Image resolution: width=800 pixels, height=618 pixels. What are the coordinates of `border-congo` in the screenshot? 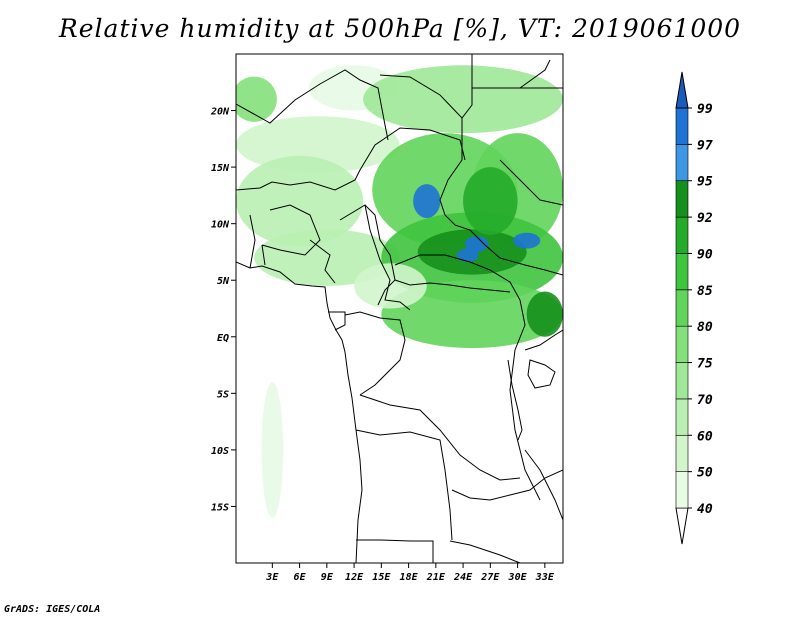 It's located at (375, 353).